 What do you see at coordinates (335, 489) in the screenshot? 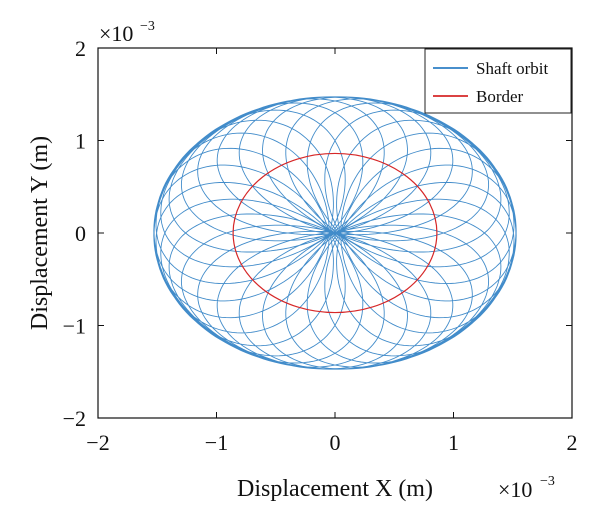
I see `x-axis-label: Displacement X (m)` at bounding box center [335, 489].